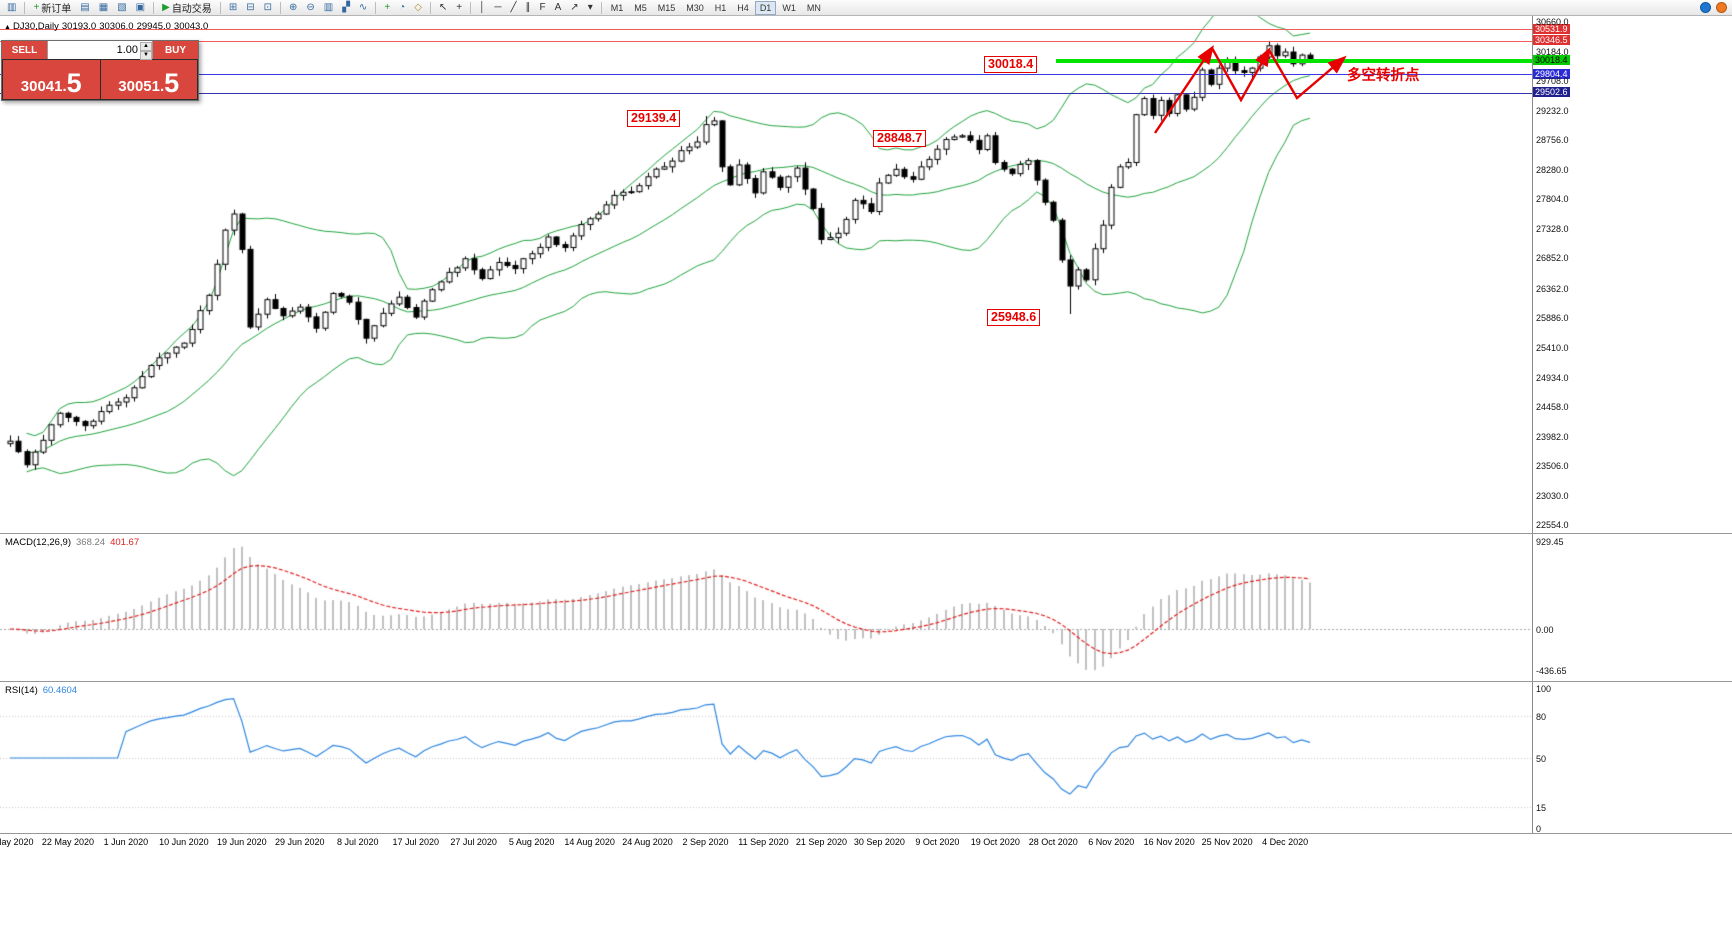 This screenshot has width=1732, height=938. Describe the element at coordinates (1539, 828) in the screenshot. I see `rsi-axis-tick: 0` at that location.